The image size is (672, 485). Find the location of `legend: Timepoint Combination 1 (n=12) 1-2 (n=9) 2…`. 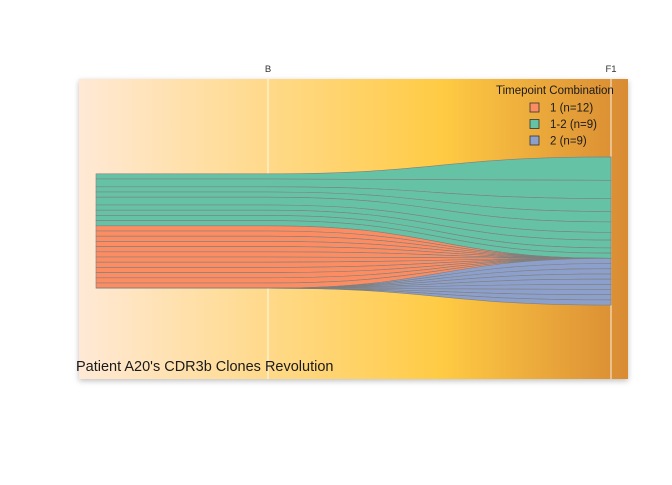

legend: Timepoint Combination 1 (n=12) 1-2 (n=9) 2… is located at coordinates (555, 116).